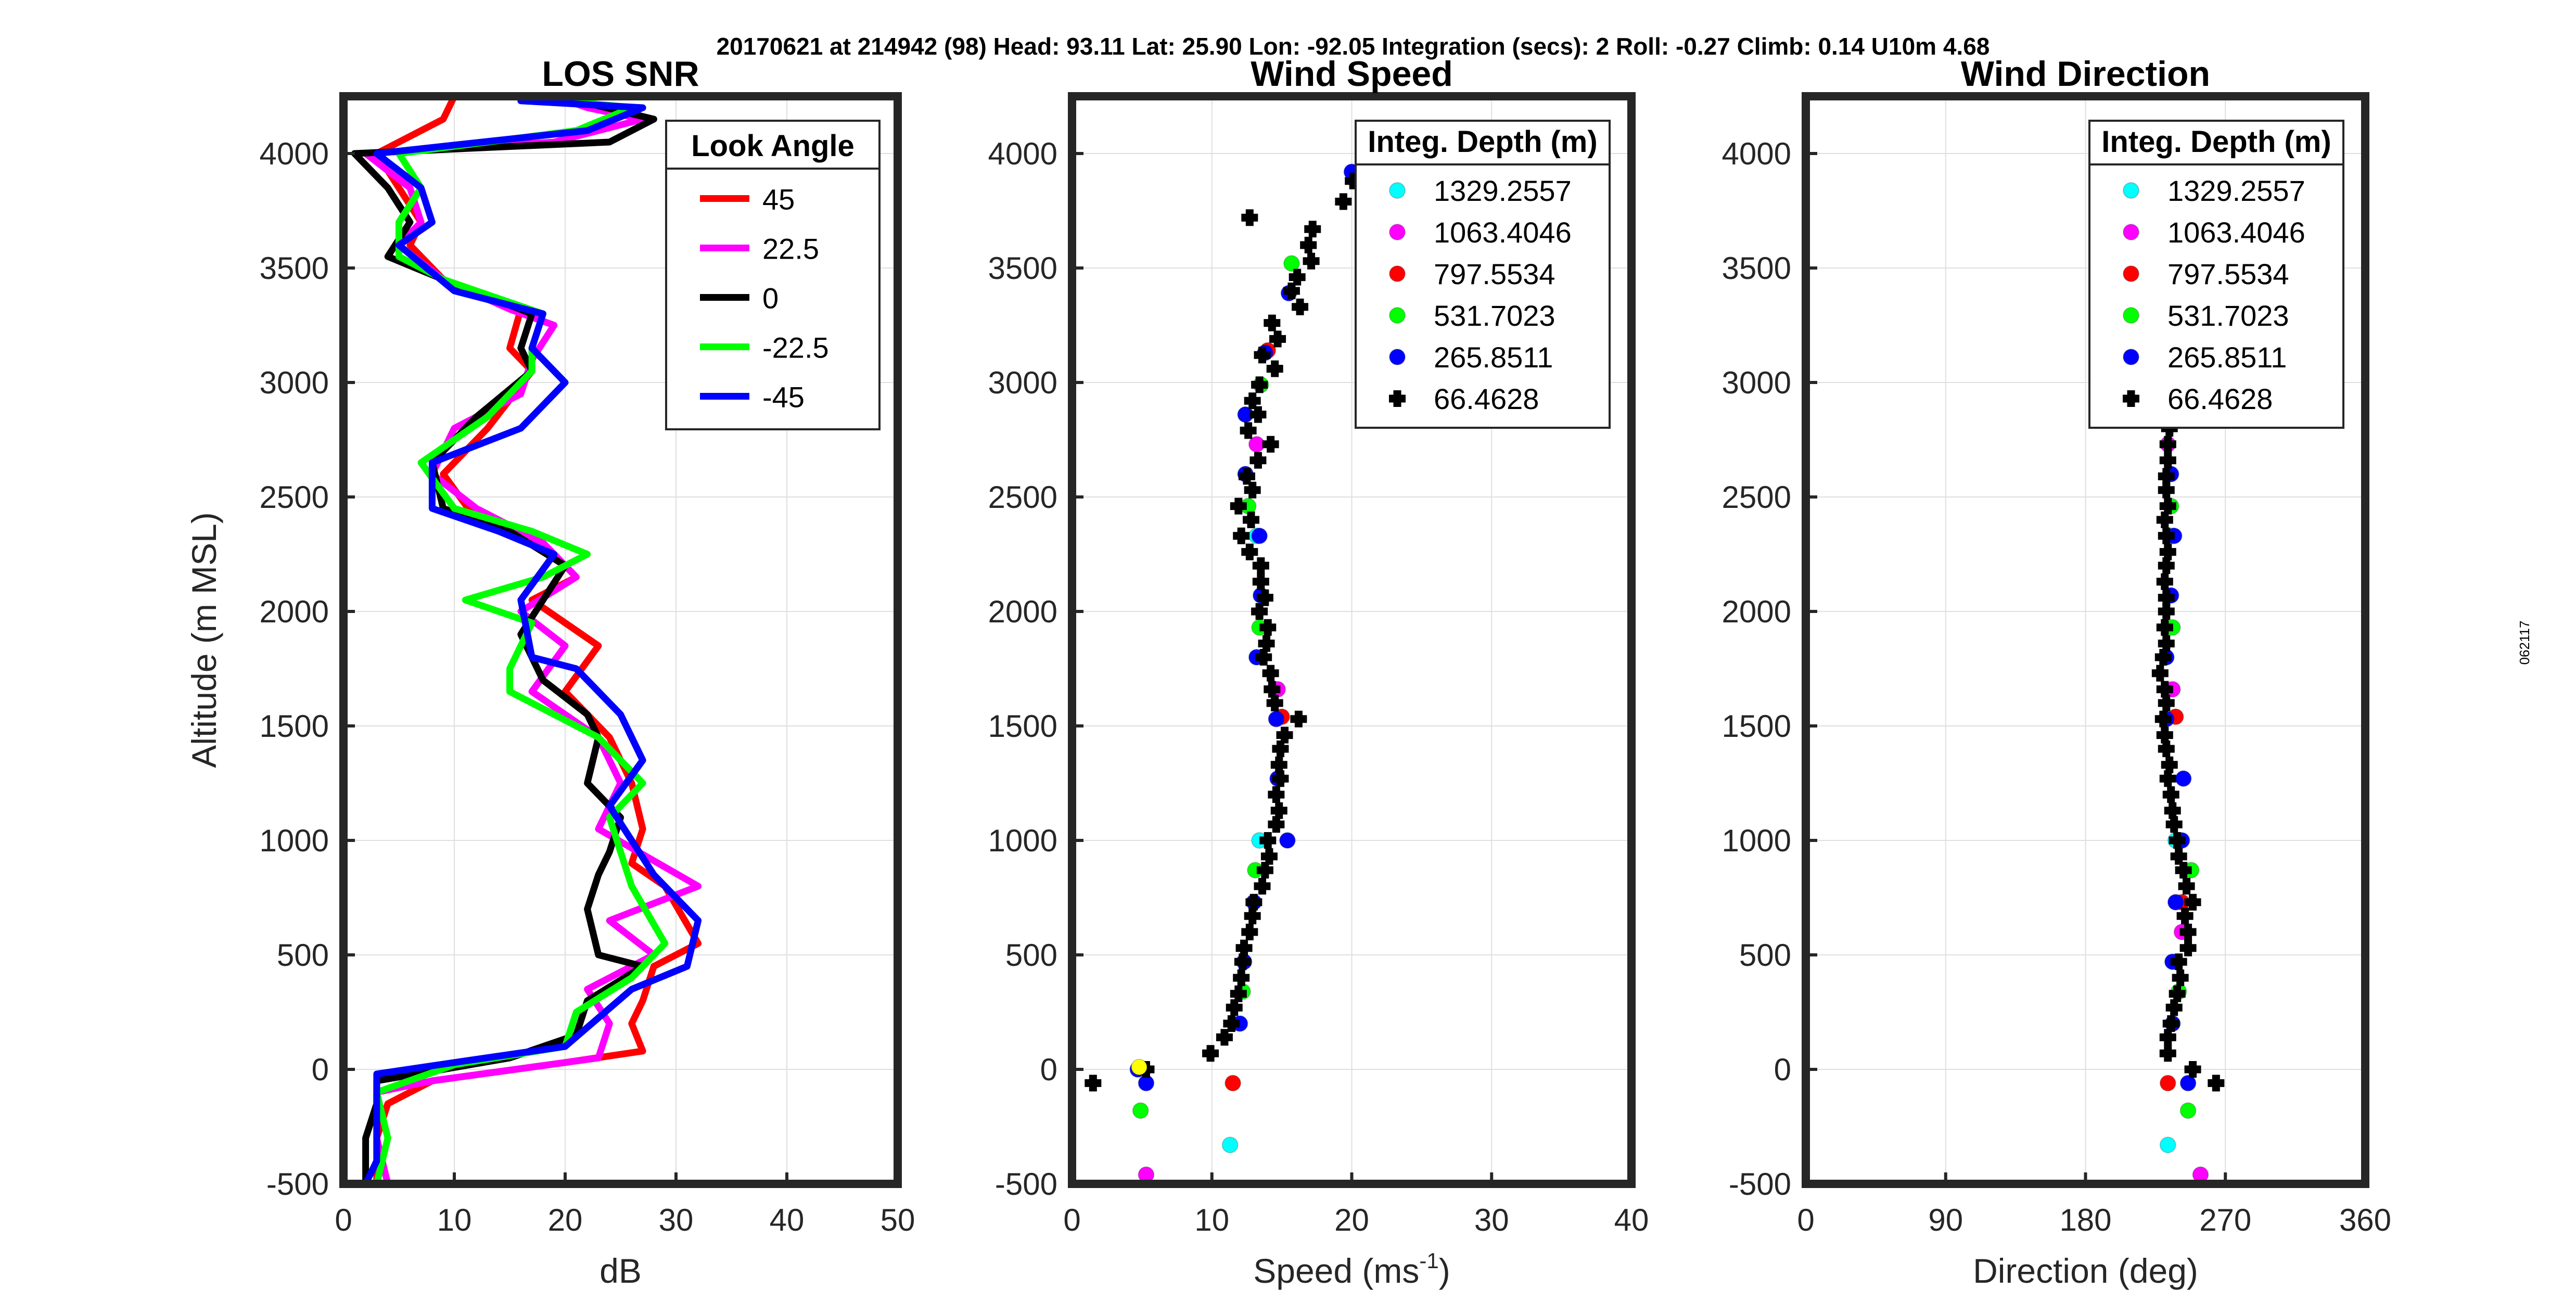  What do you see at coordinates (1031, 955) in the screenshot?
I see `y-tick-label: 500` at bounding box center [1031, 955].